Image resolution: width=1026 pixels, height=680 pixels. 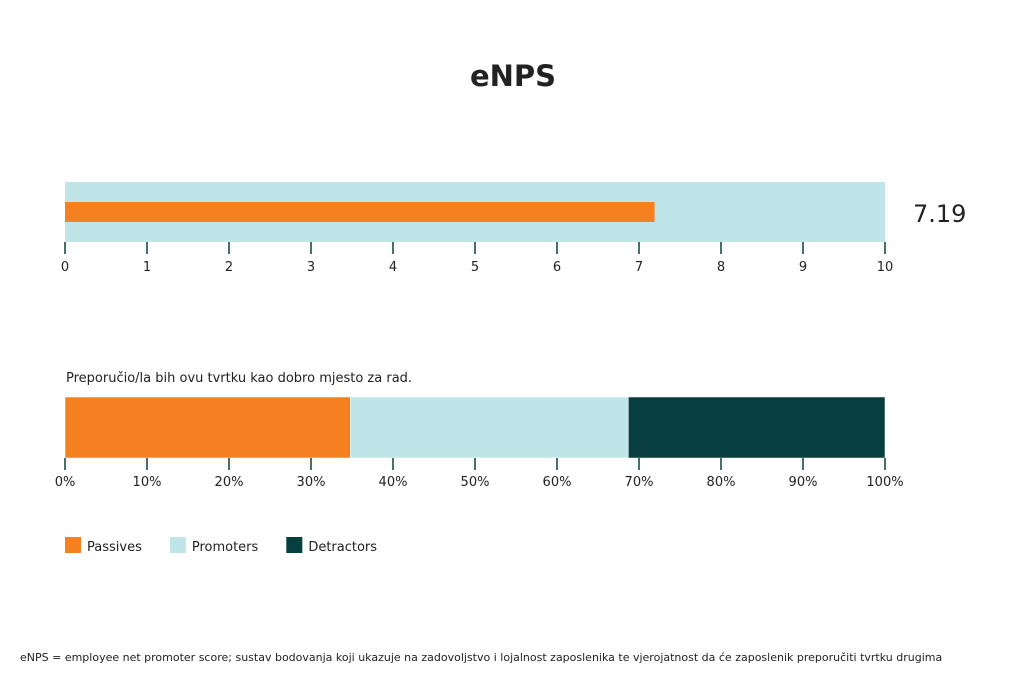 I want to click on legend-swatch-promoters, so click(x=177, y=545).